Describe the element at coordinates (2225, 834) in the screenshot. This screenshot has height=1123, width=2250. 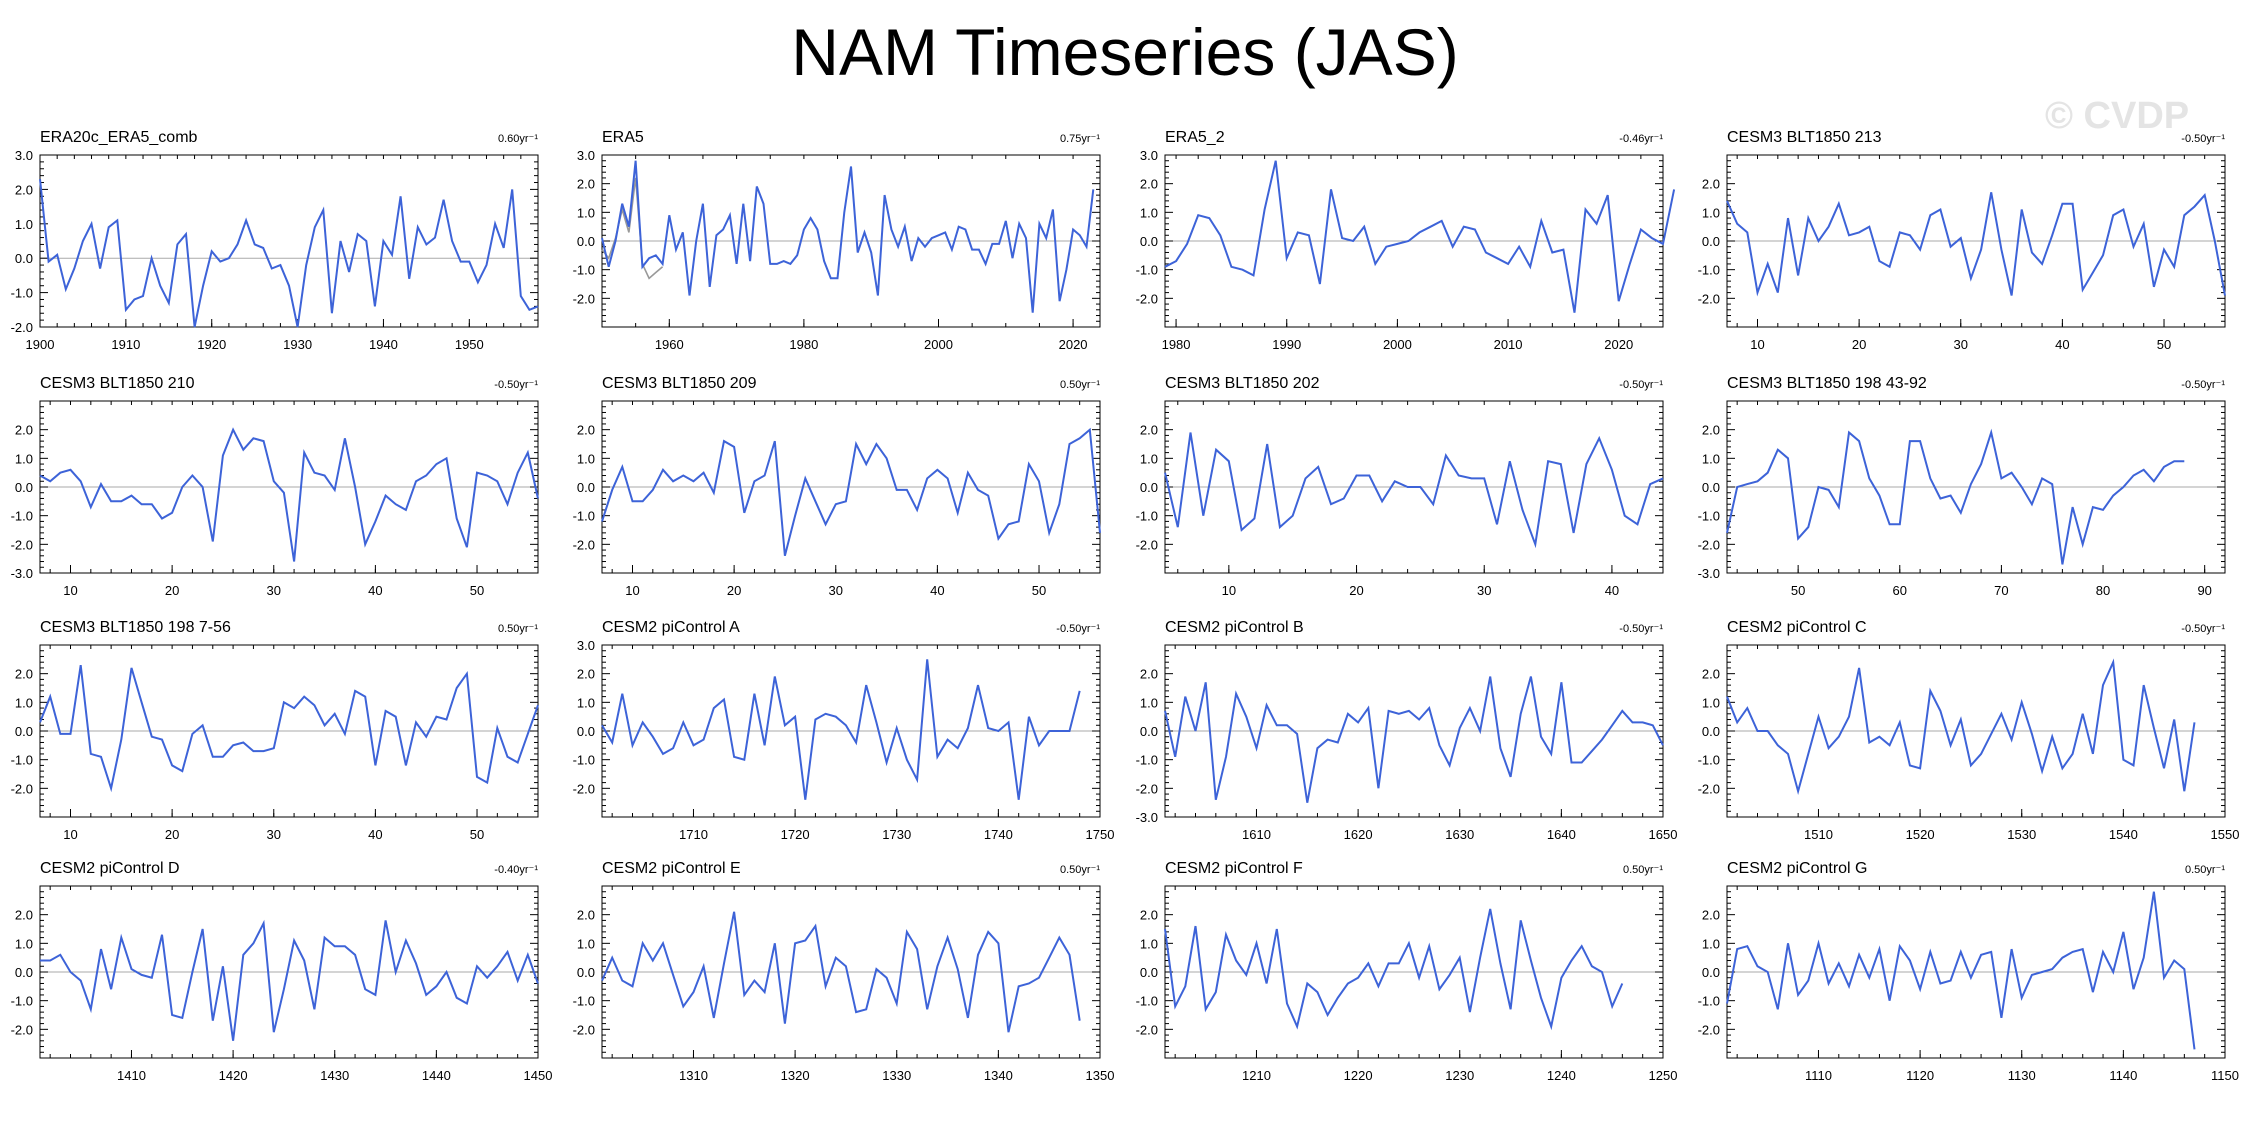
I see `x-tick-label: 1550` at that location.